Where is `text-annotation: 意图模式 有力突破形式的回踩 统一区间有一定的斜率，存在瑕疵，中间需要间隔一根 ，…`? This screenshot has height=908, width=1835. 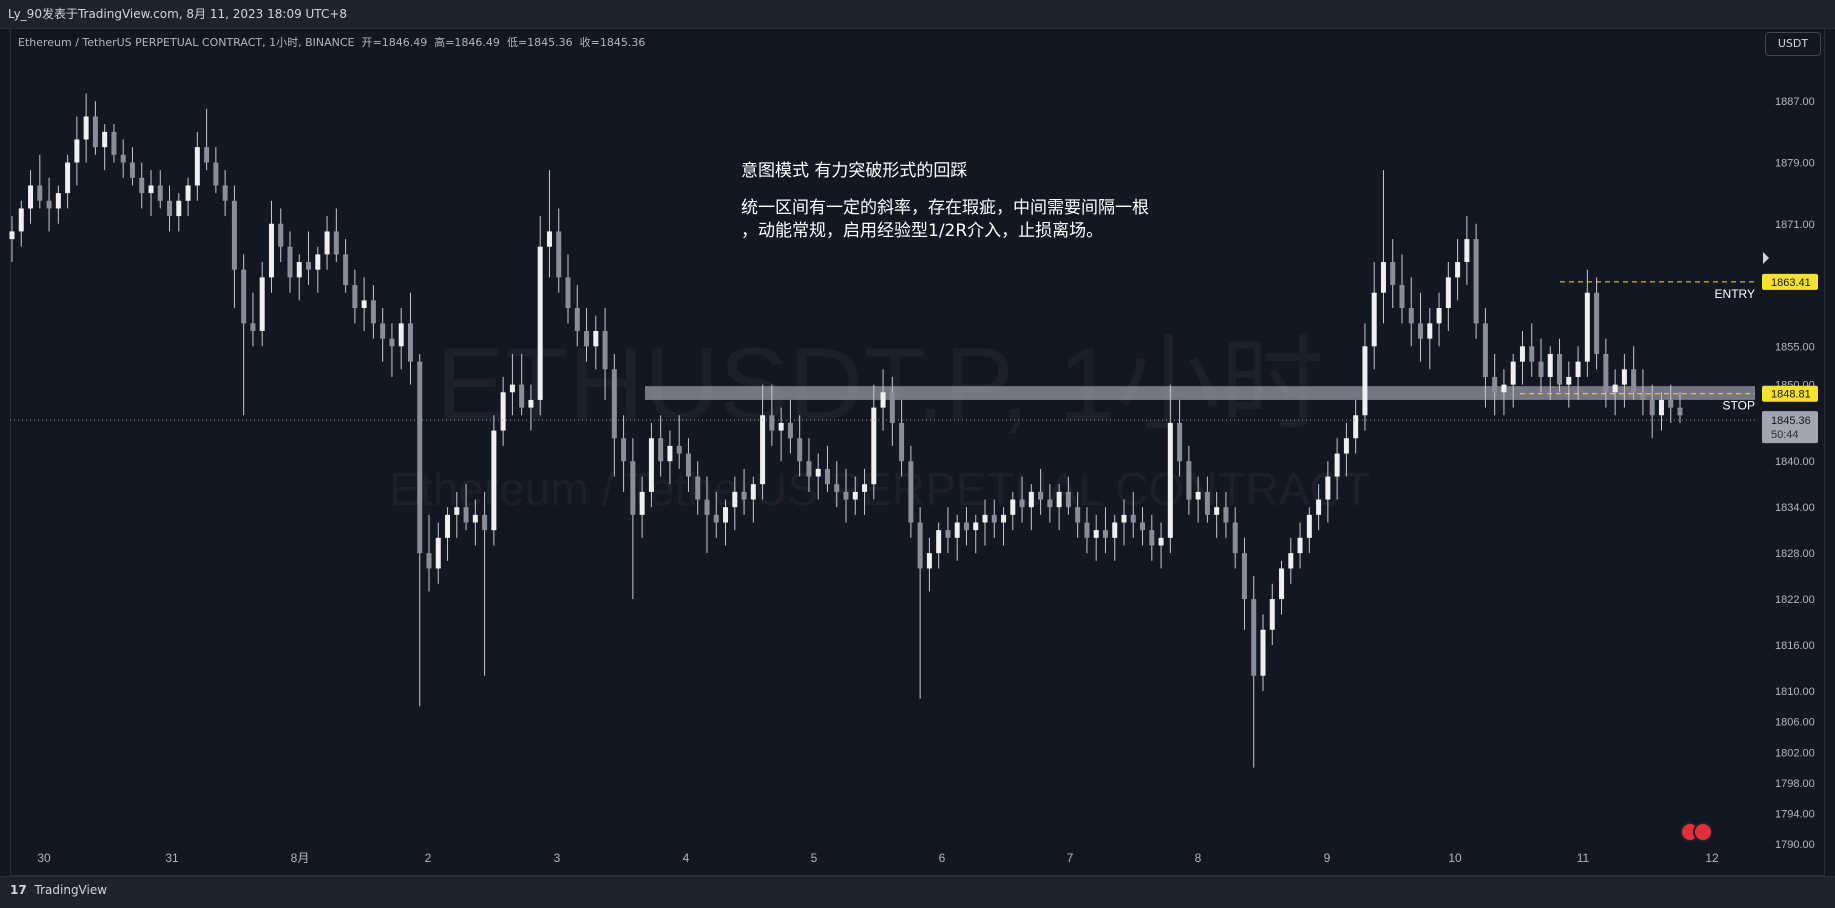
text-annotation: 意图模式 有力突破形式的回踩 统一区间有一定的斜率，存在瑕疵，中间需要间隔一根 ，… is located at coordinates (945, 201).